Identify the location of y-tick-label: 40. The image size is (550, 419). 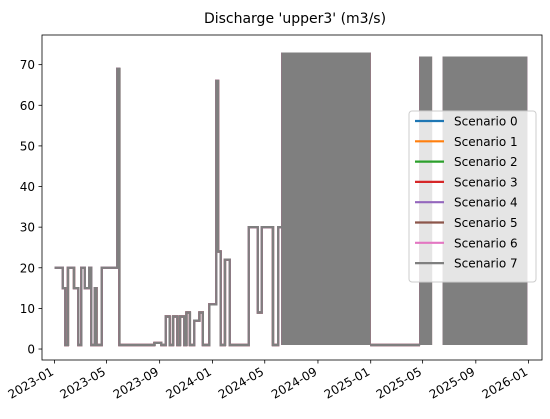
(27, 187).